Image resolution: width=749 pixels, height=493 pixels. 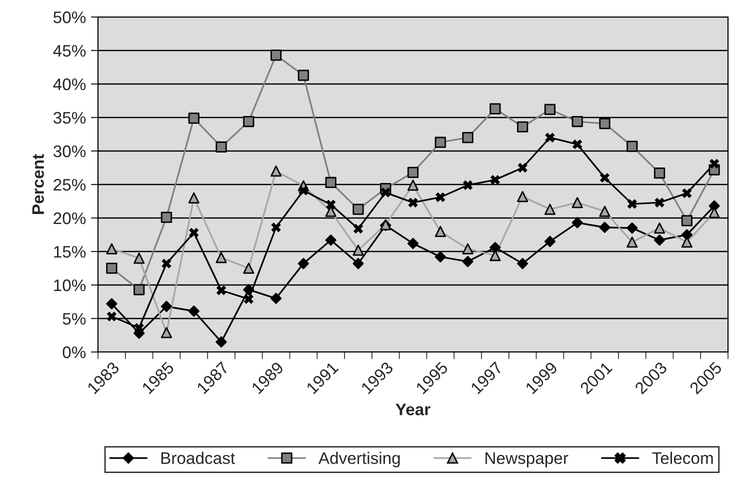 I want to click on legend-label: Broadcast, so click(x=198, y=458).